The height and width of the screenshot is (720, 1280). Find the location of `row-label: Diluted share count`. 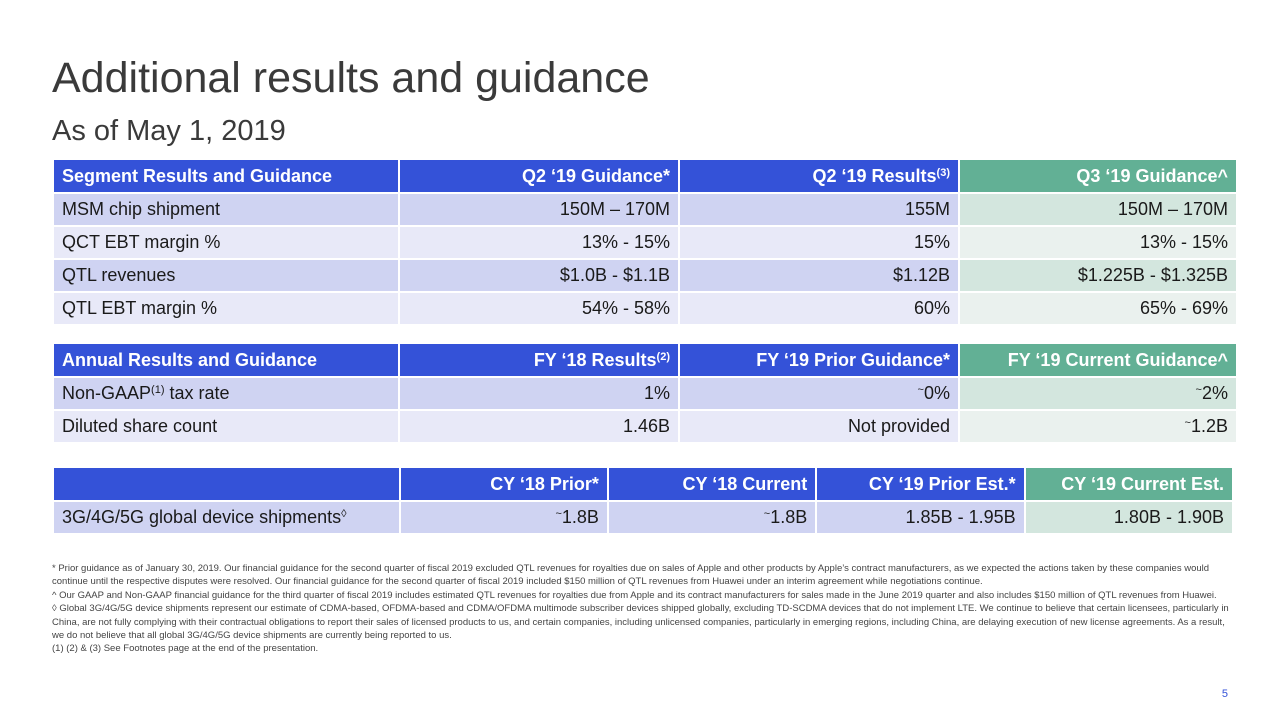

row-label: Diluted share count is located at coordinates (226, 426).